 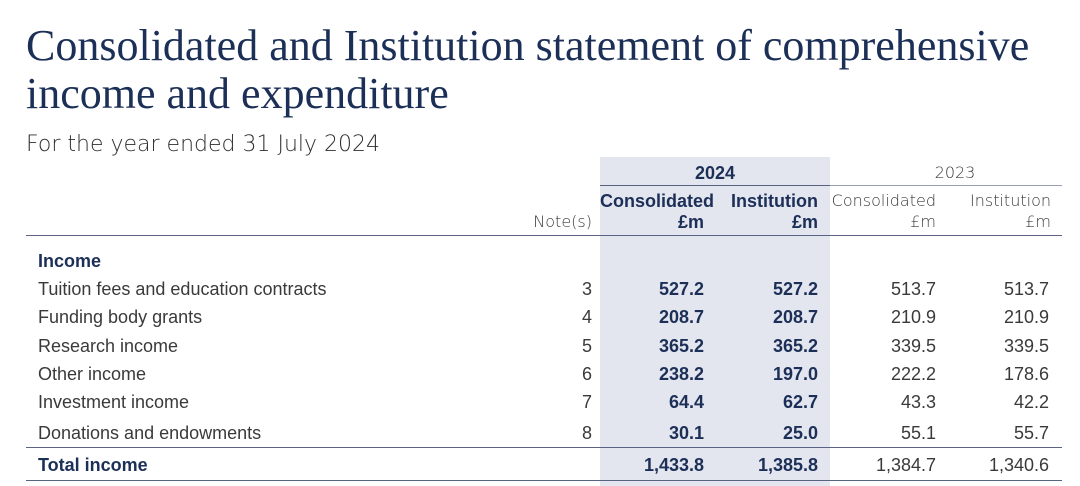 I want to click on col-2024-institution-header: Institution, so click(x=774, y=201).